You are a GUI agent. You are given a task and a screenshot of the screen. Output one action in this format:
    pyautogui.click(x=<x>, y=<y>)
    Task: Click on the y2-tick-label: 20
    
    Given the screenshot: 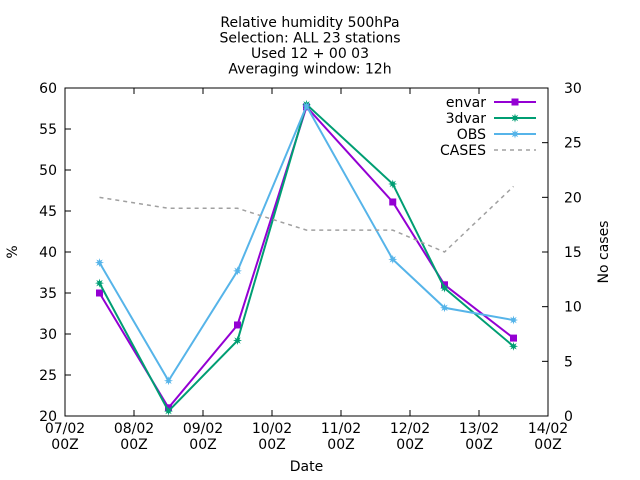 What is the action you would take?
    pyautogui.click(x=573, y=198)
    